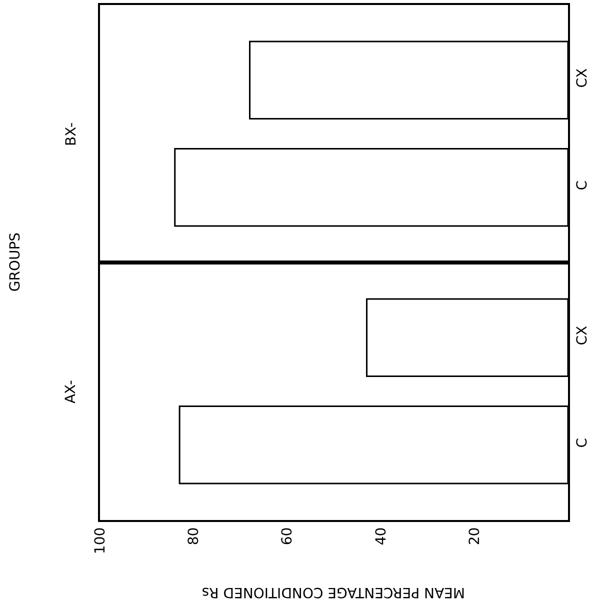  I want to click on x-tick-label: 80, so click(194, 536).